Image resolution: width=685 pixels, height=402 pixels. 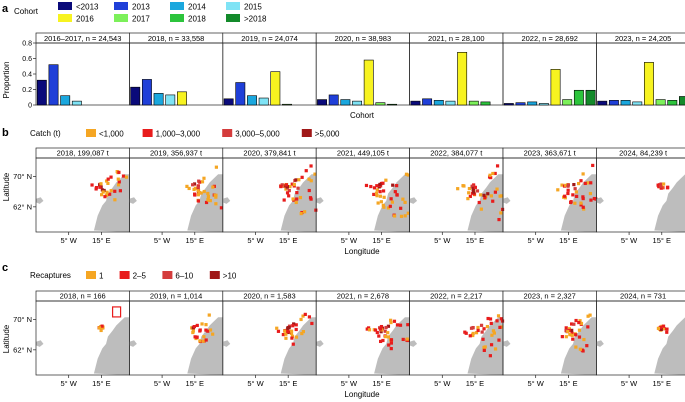 What do you see at coordinates (255, 240) in the screenshot?
I see `x-tick-label: 5° W` at bounding box center [255, 240].